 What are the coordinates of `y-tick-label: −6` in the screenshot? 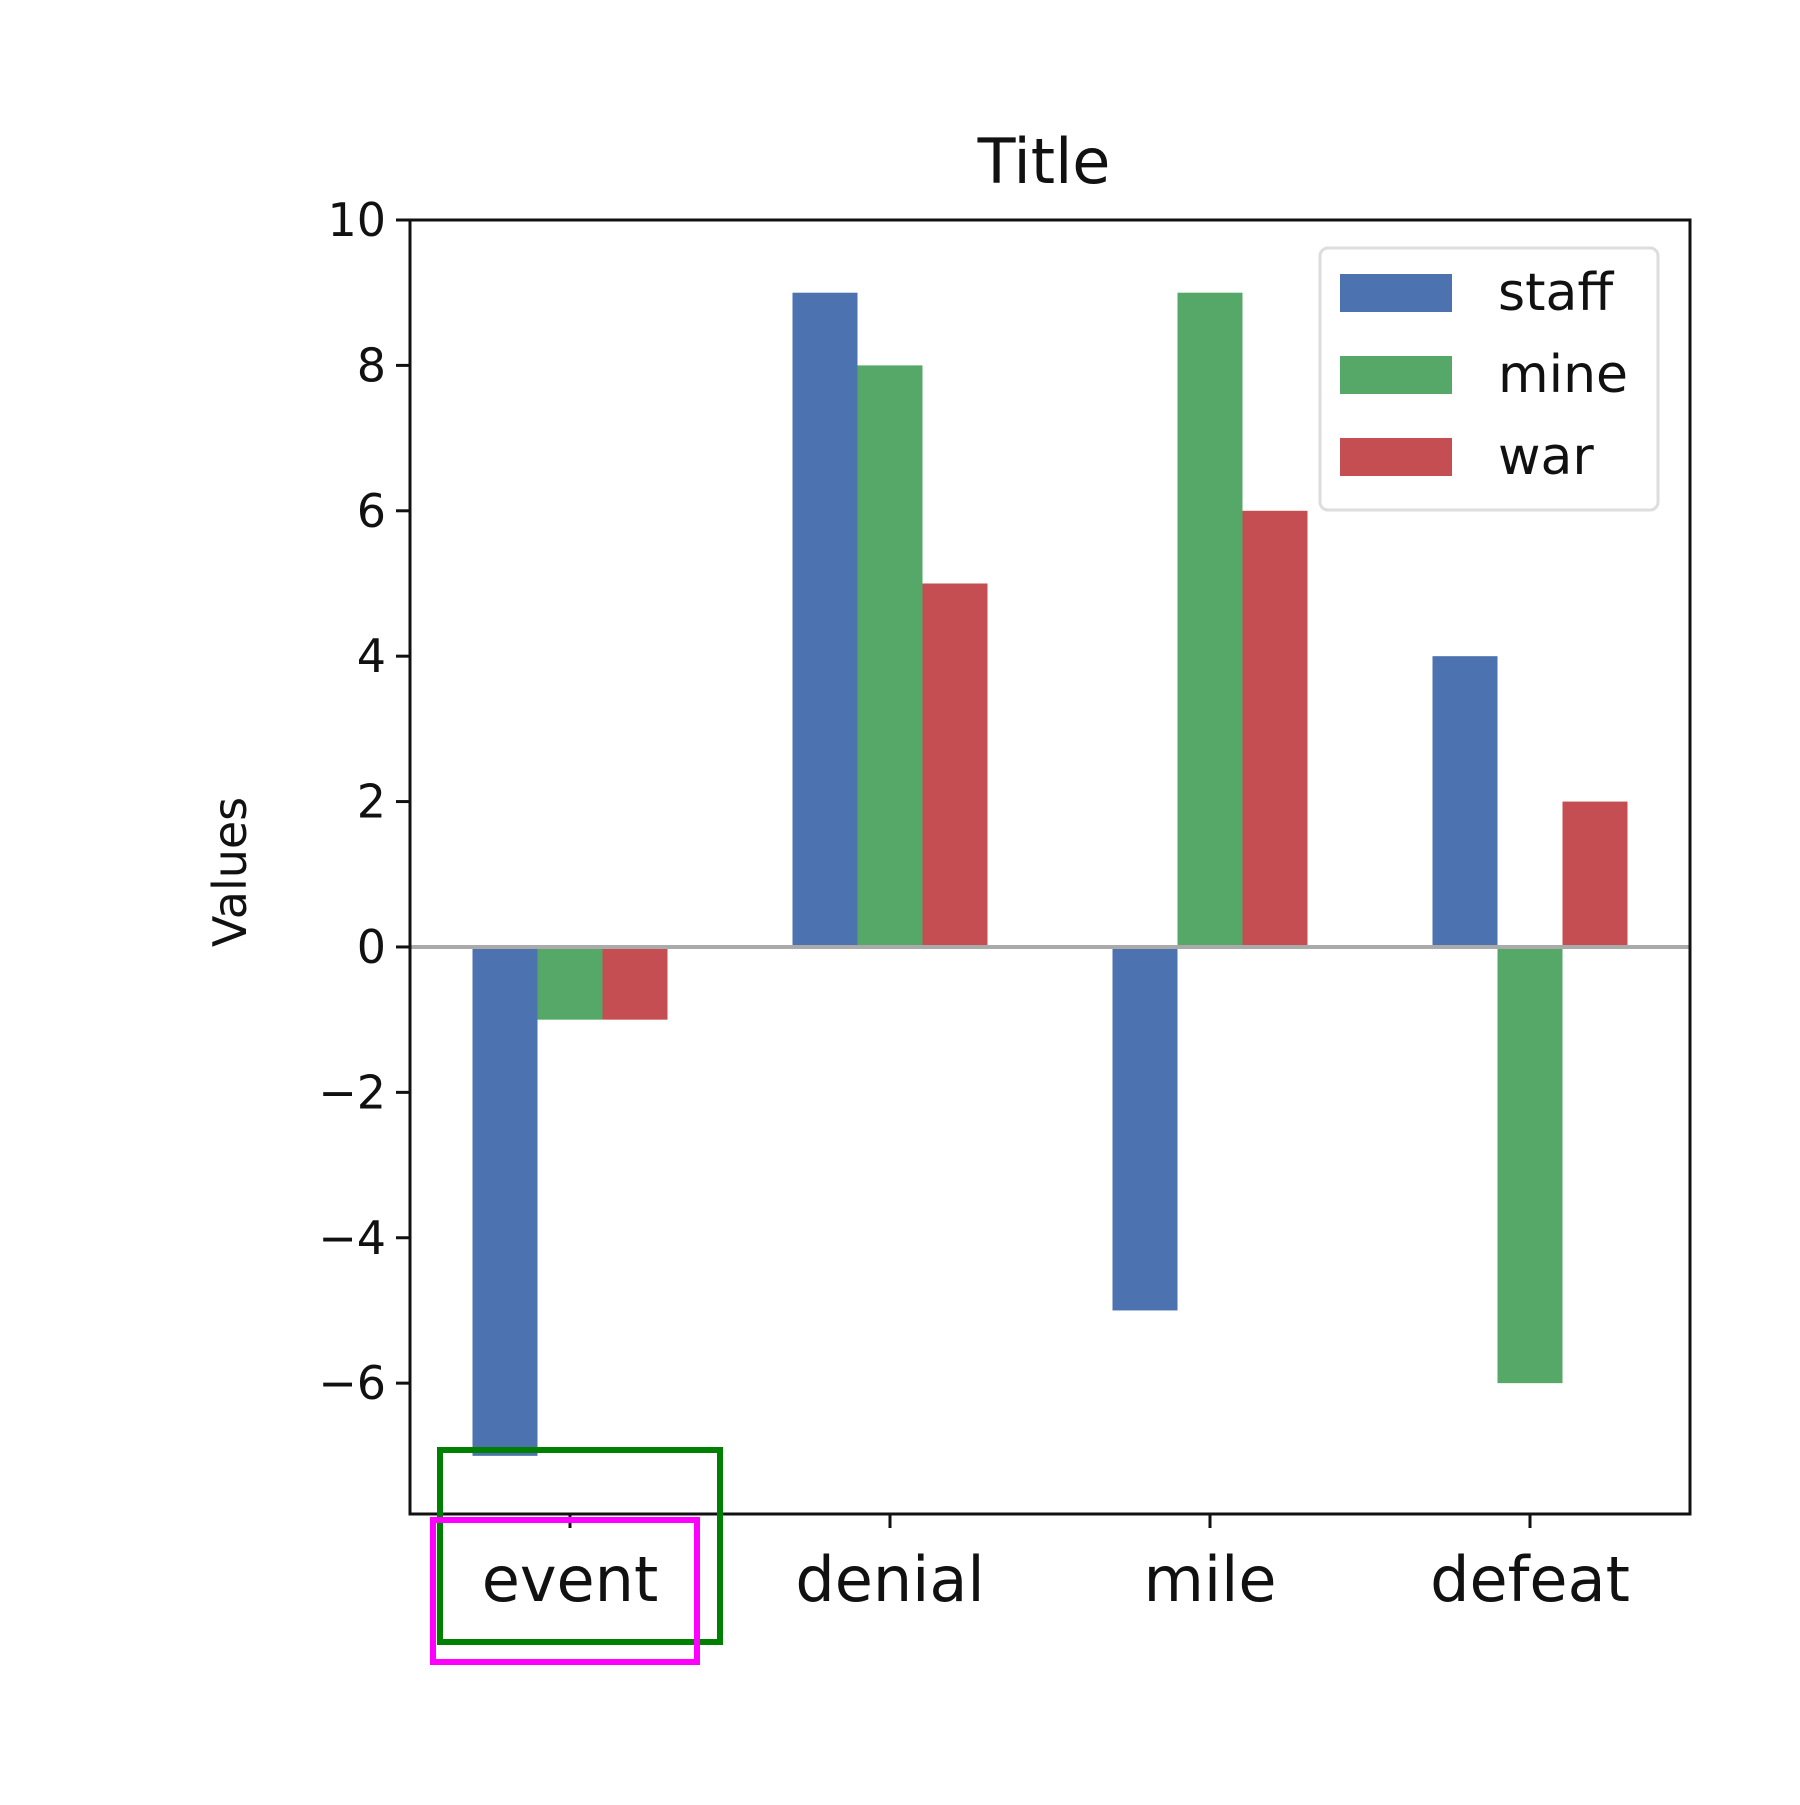 It's located at (352, 1383).